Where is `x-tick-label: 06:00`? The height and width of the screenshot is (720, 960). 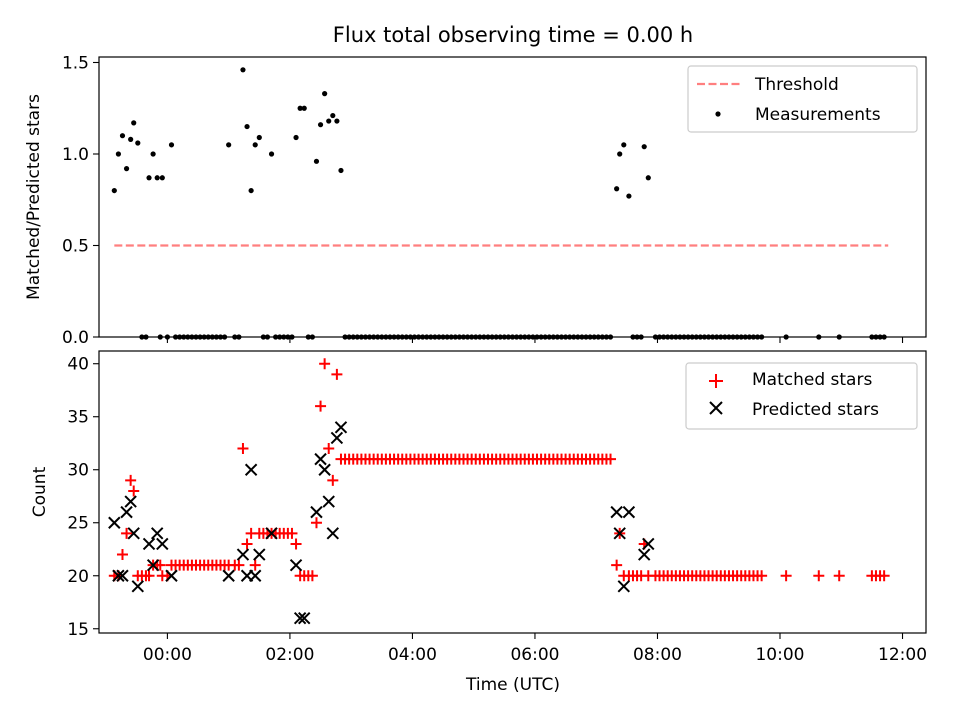 x-tick-label: 06:00 is located at coordinates (534, 655).